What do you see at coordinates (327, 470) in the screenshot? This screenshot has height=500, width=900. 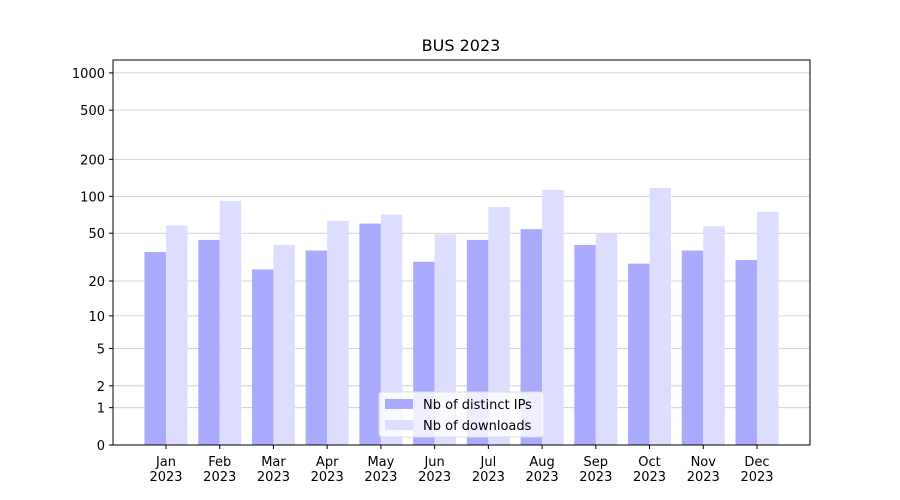 I see `x-tick-label: Apr 2023` at bounding box center [327, 470].